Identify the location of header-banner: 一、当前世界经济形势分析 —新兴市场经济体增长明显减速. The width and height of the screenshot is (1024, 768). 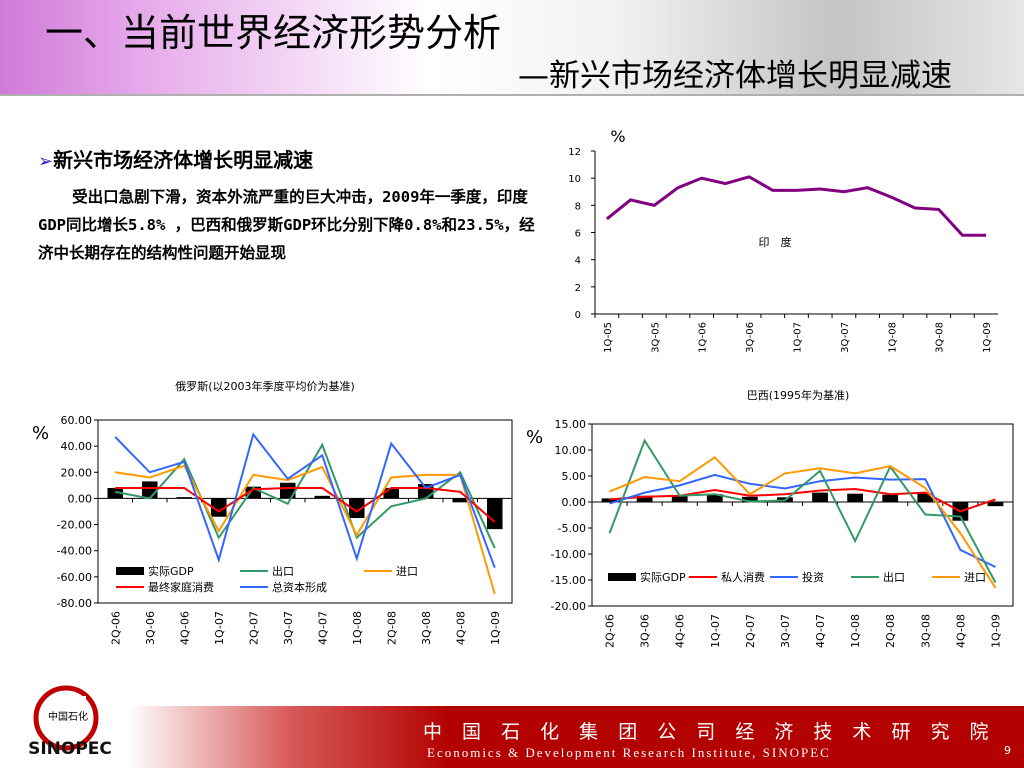
(512, 48).